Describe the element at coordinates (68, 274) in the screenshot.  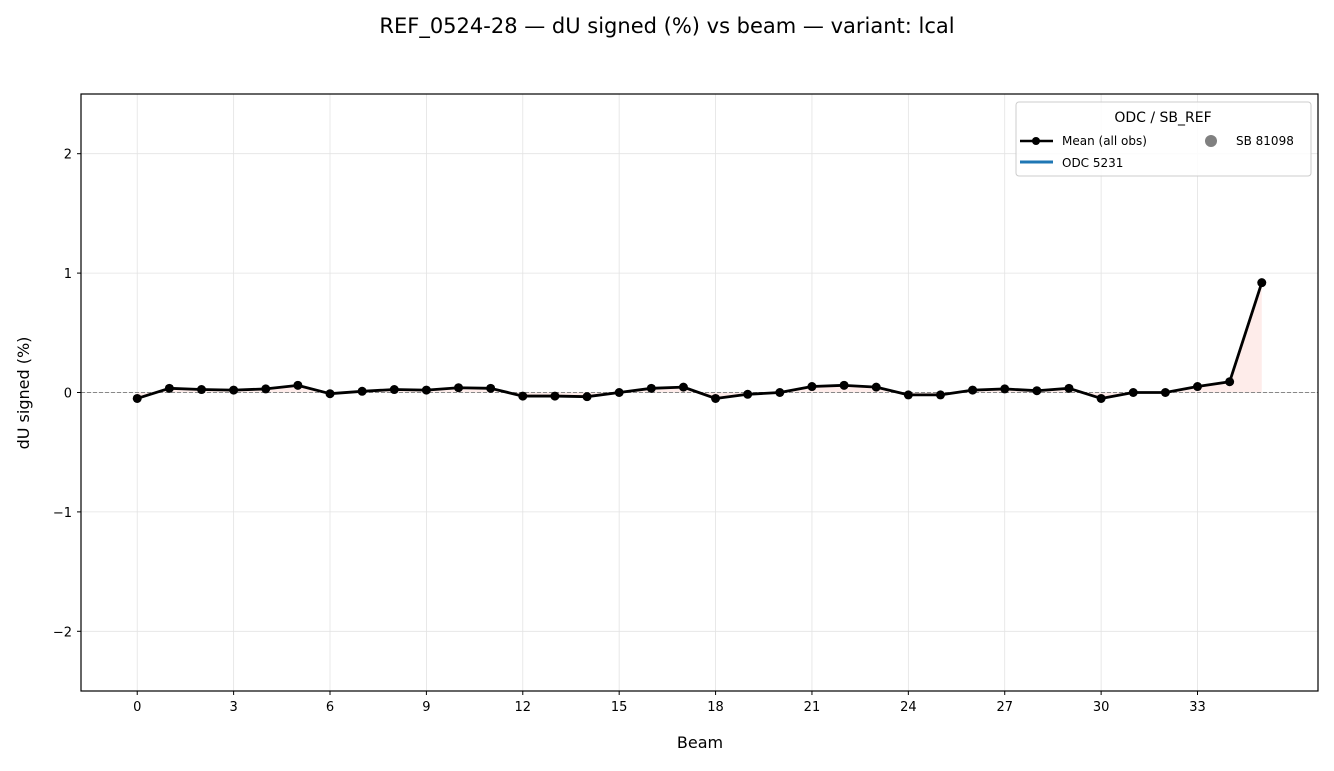
I see `y-tick-label: 1` at that location.